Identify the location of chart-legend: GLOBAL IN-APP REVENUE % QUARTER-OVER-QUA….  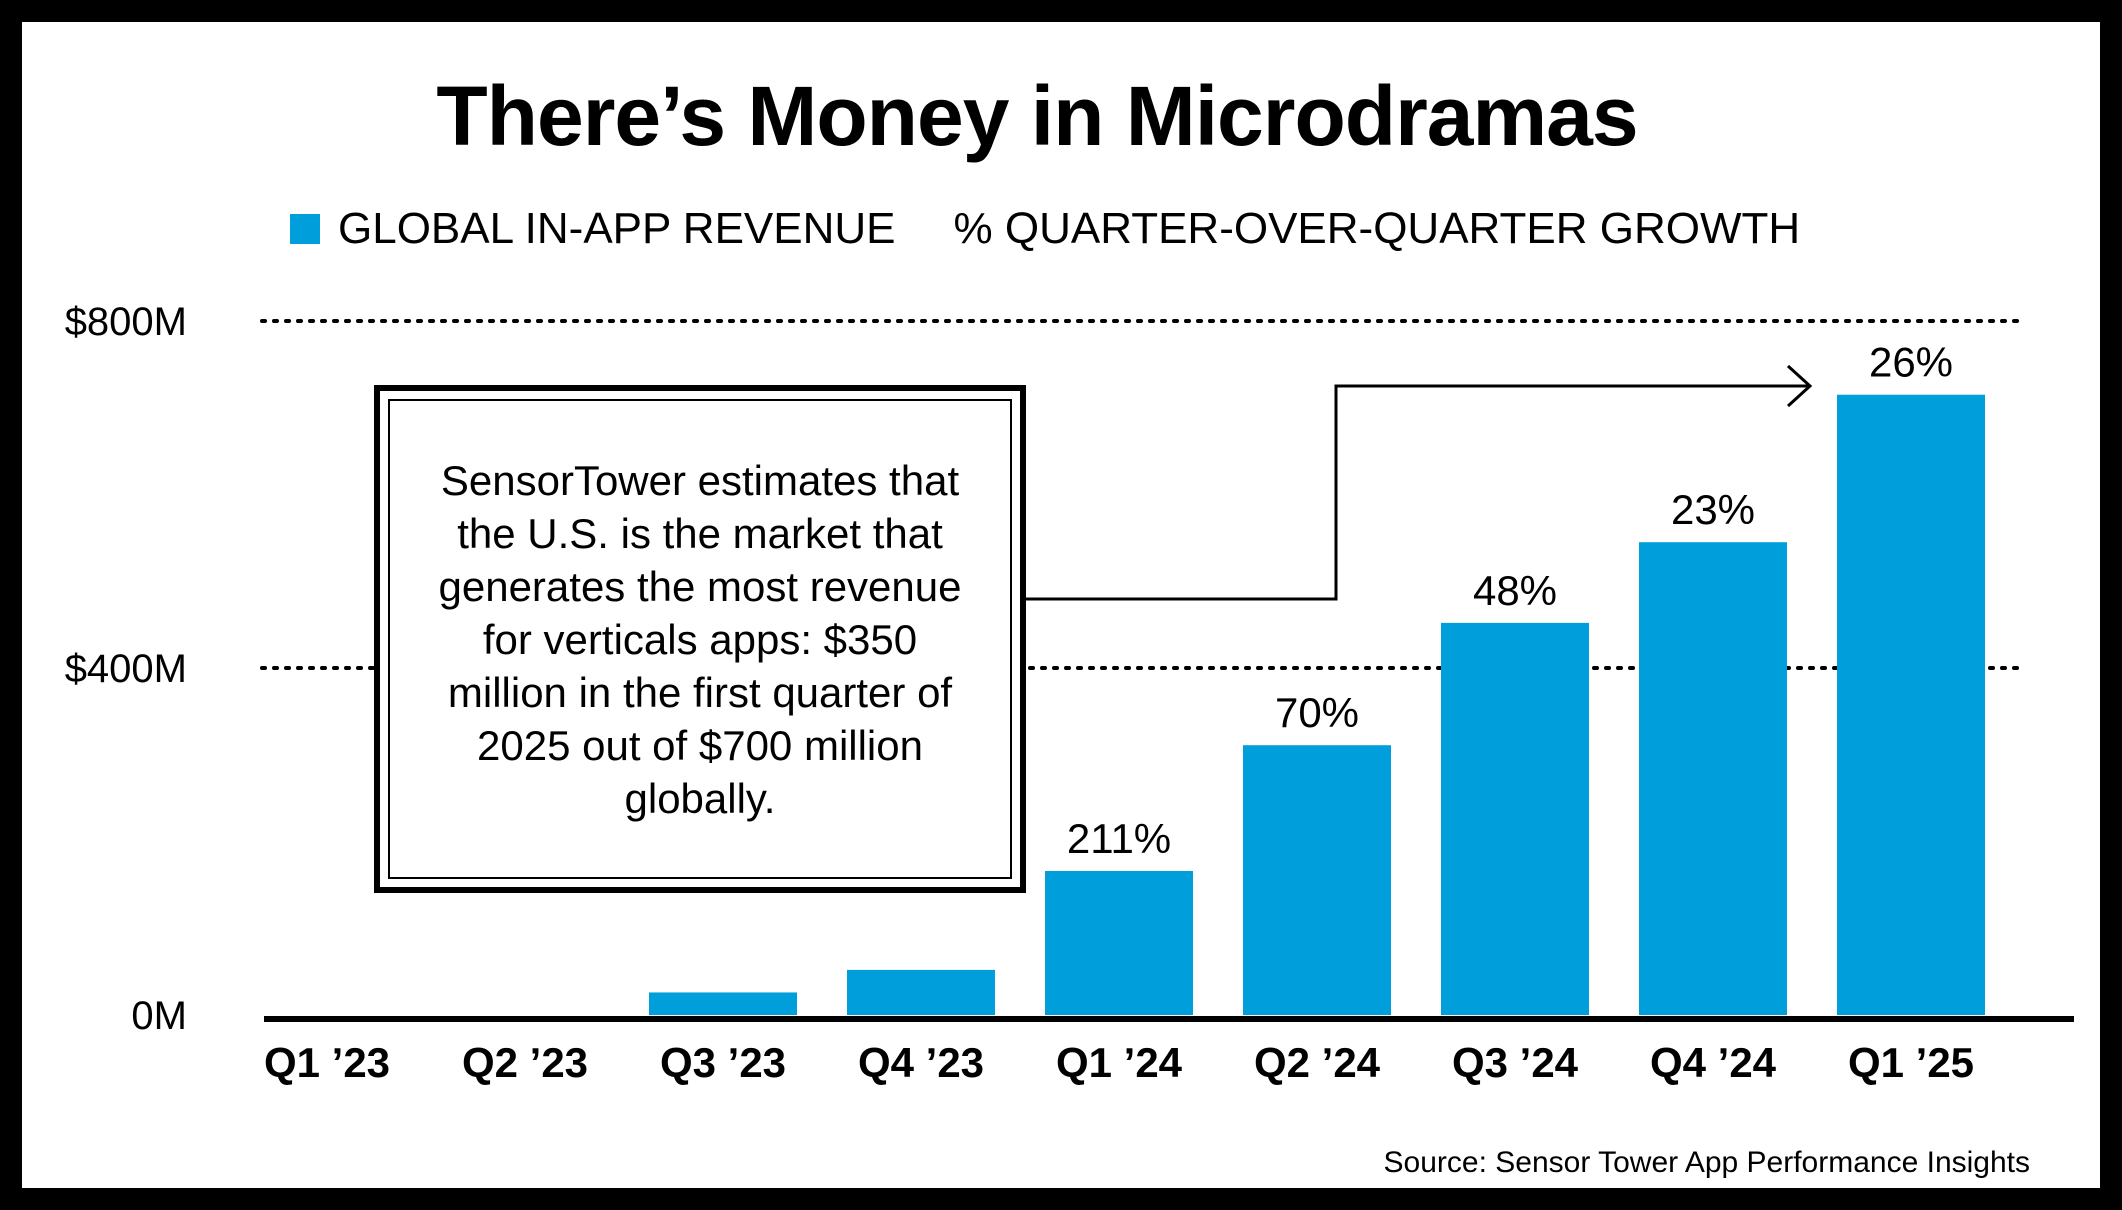
(1045, 229).